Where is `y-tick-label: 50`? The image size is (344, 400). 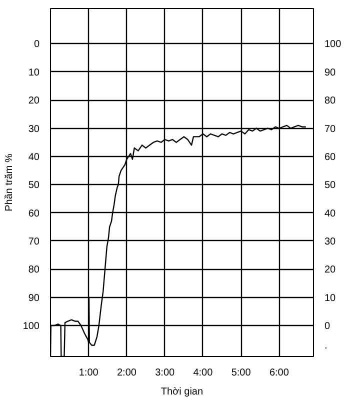 y-tick-label: 50 is located at coordinates (34, 186).